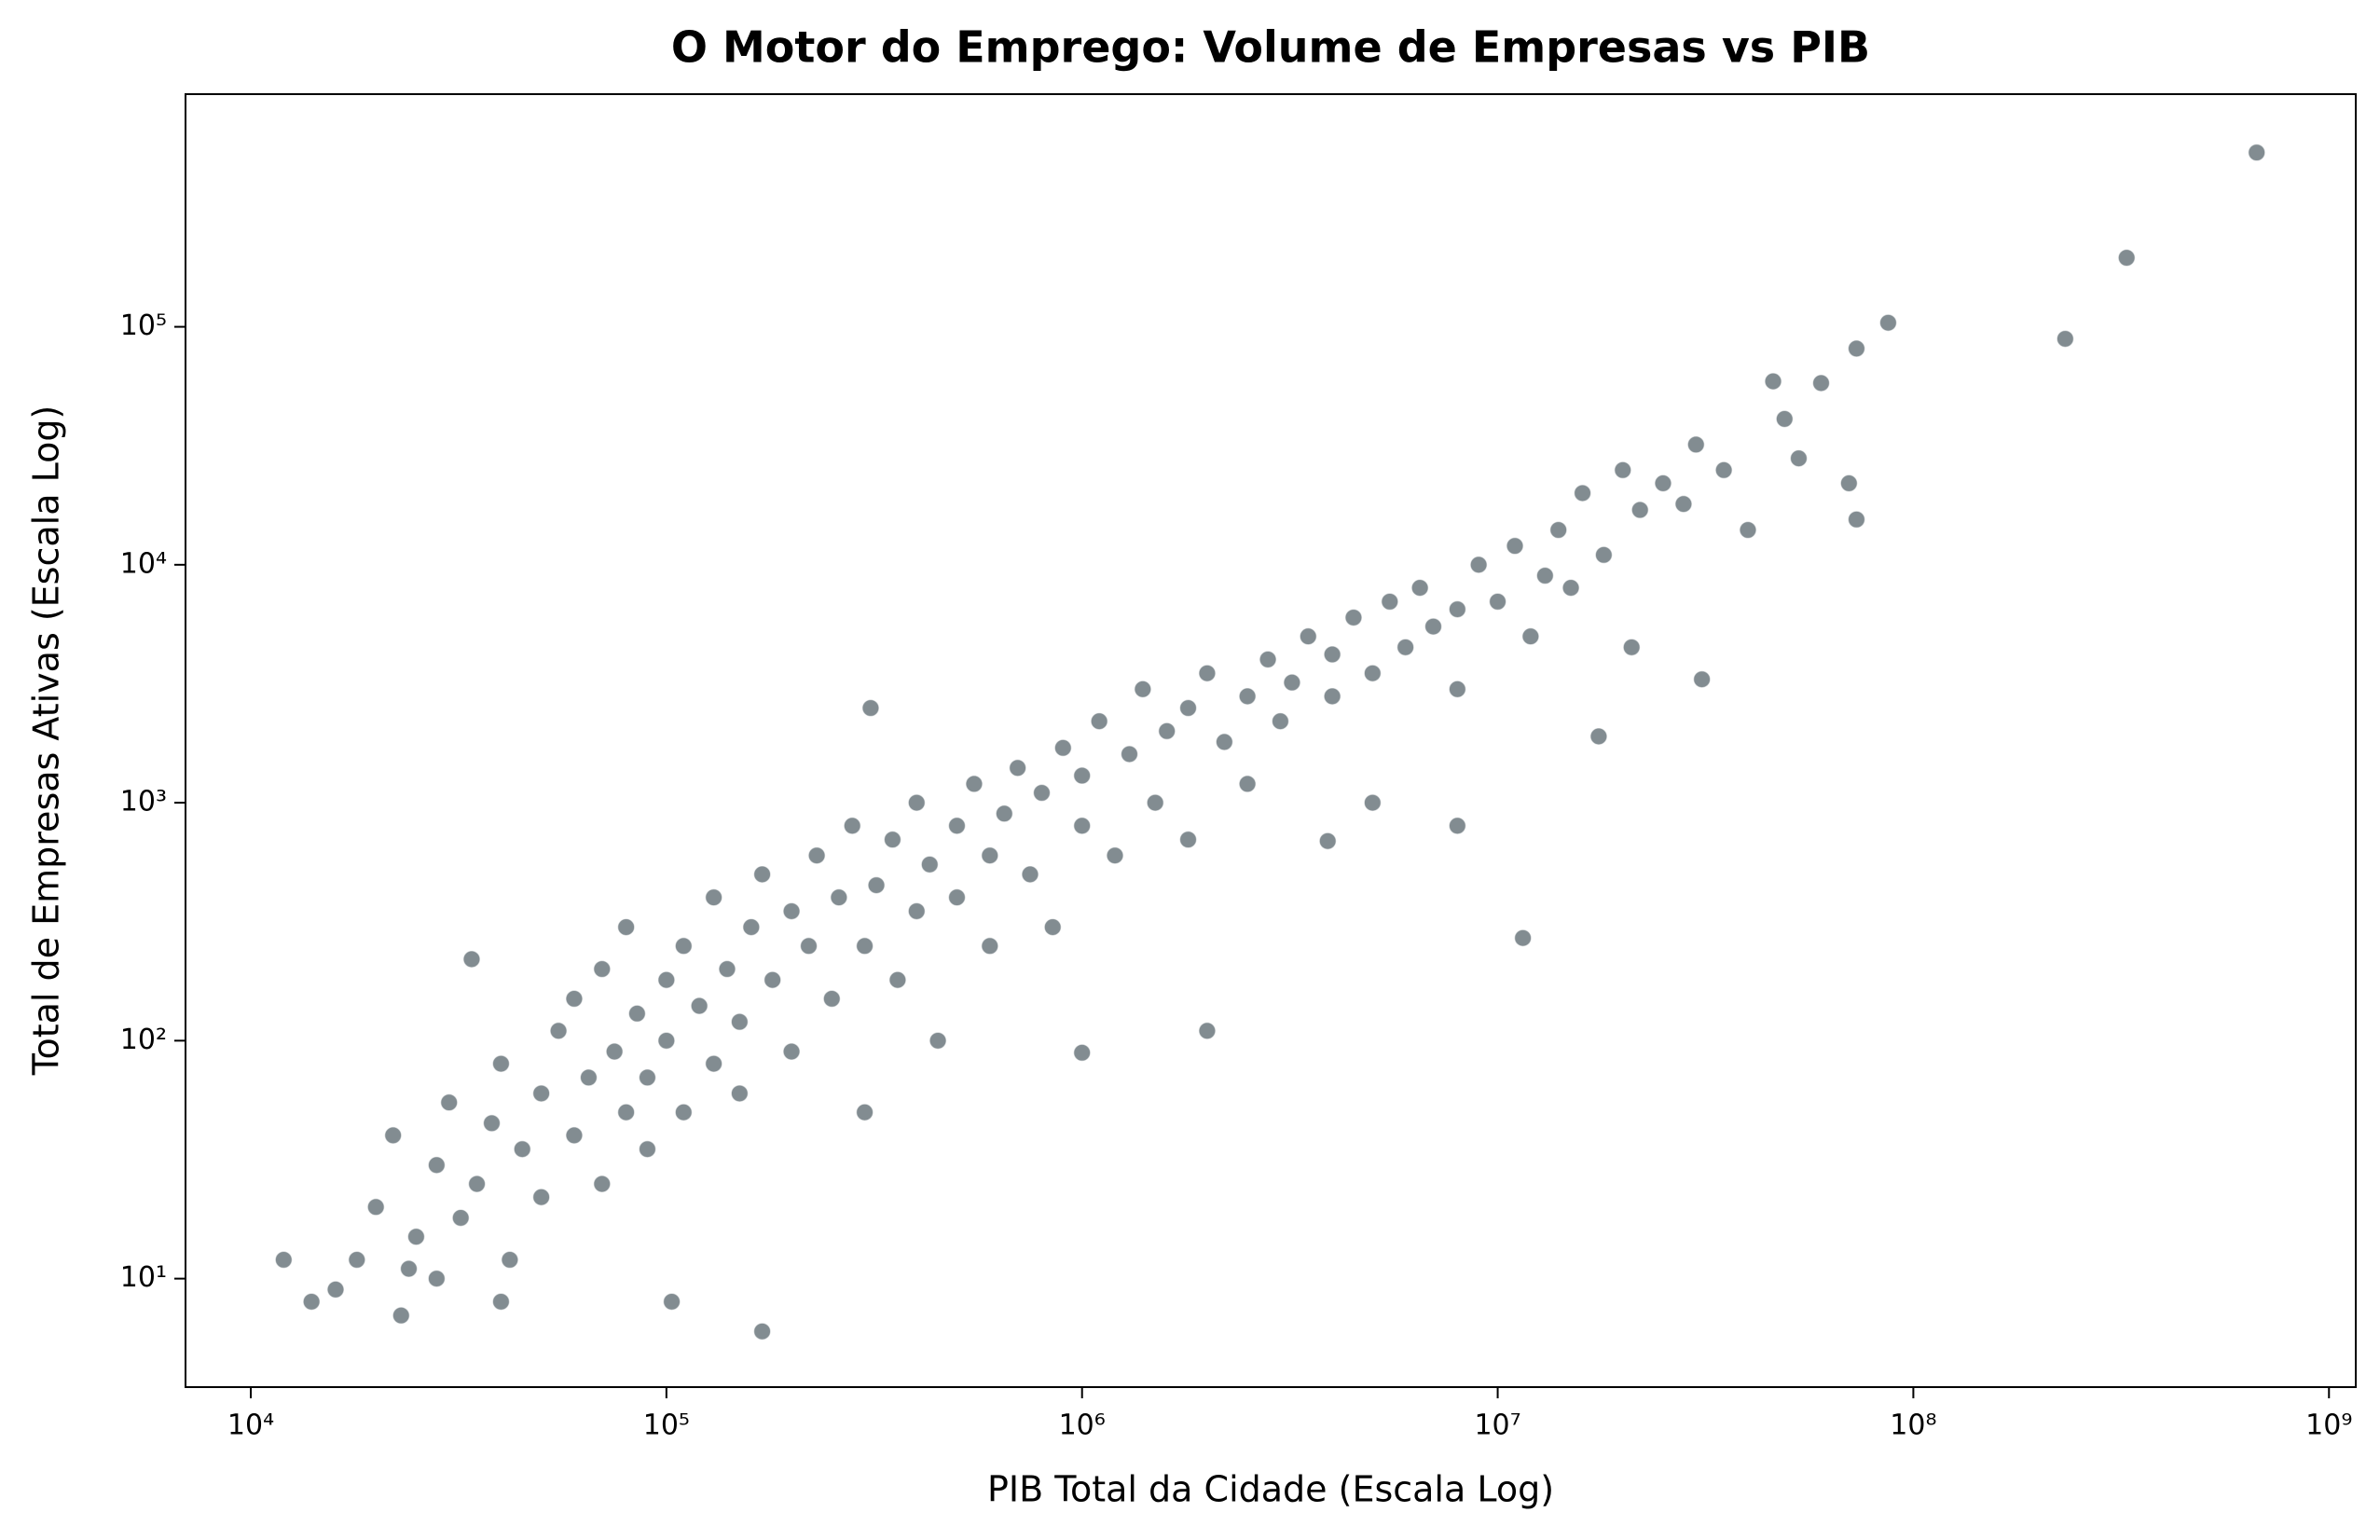 The height and width of the screenshot is (1540, 2380). I want to click on x-tick-label: 10⁸, so click(1913, 1425).